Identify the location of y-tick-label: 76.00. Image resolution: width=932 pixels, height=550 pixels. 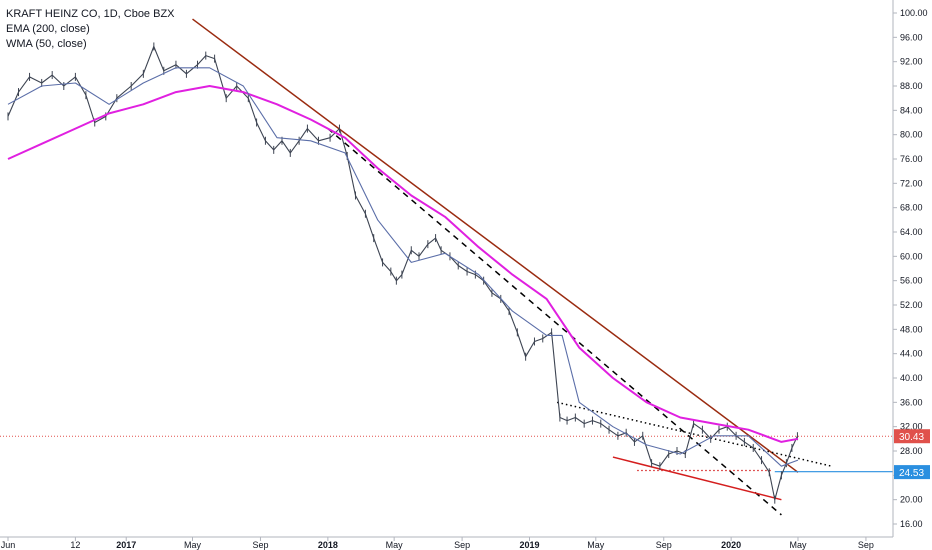
(911, 159).